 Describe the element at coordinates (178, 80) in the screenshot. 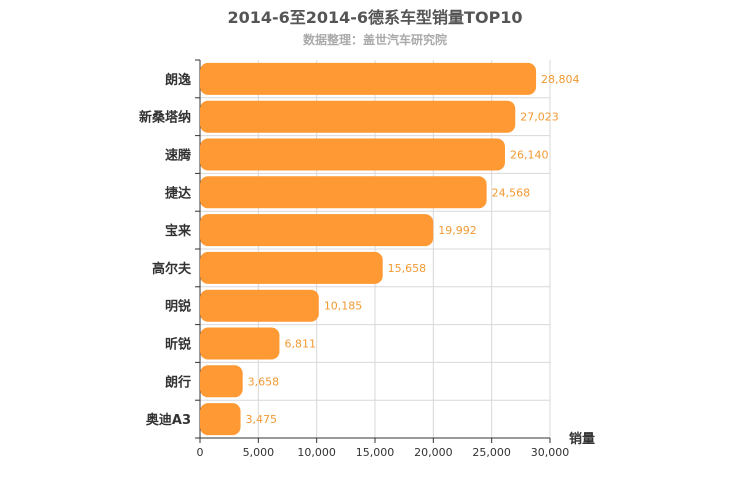

I see `category-label: 朗逸` at that location.